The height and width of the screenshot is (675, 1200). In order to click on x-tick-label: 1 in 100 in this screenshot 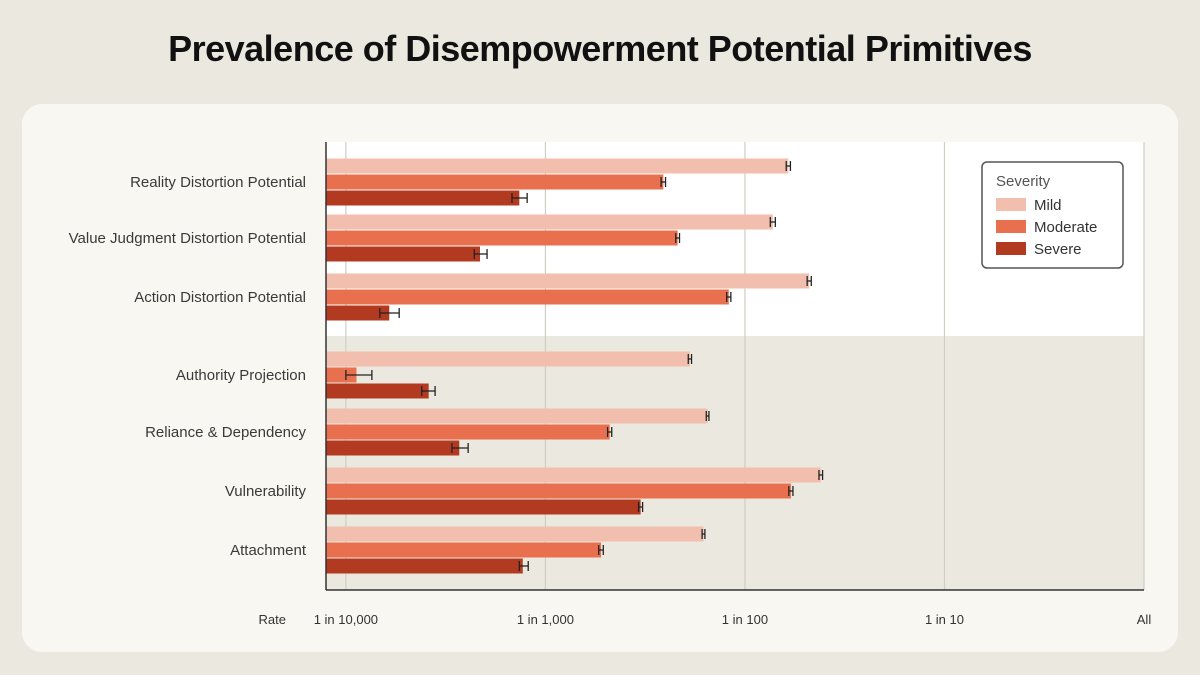, I will do `click(745, 619)`.